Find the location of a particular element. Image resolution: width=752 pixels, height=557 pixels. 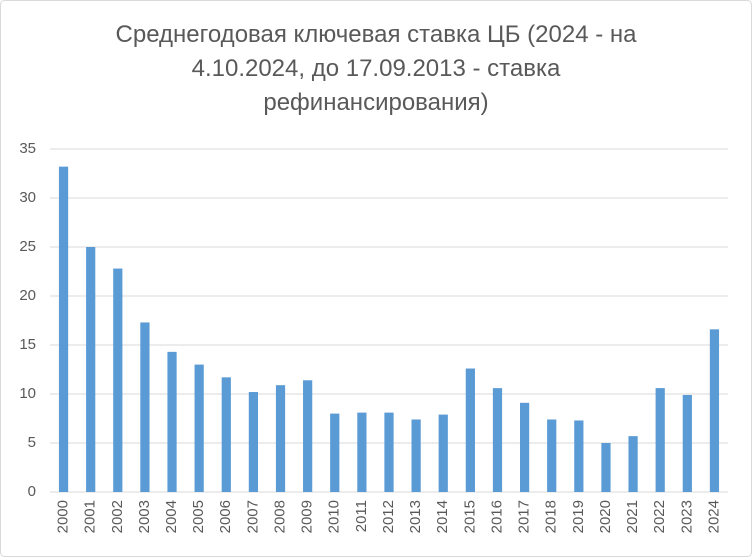

x-tick-label: 2004 is located at coordinates (171, 516).